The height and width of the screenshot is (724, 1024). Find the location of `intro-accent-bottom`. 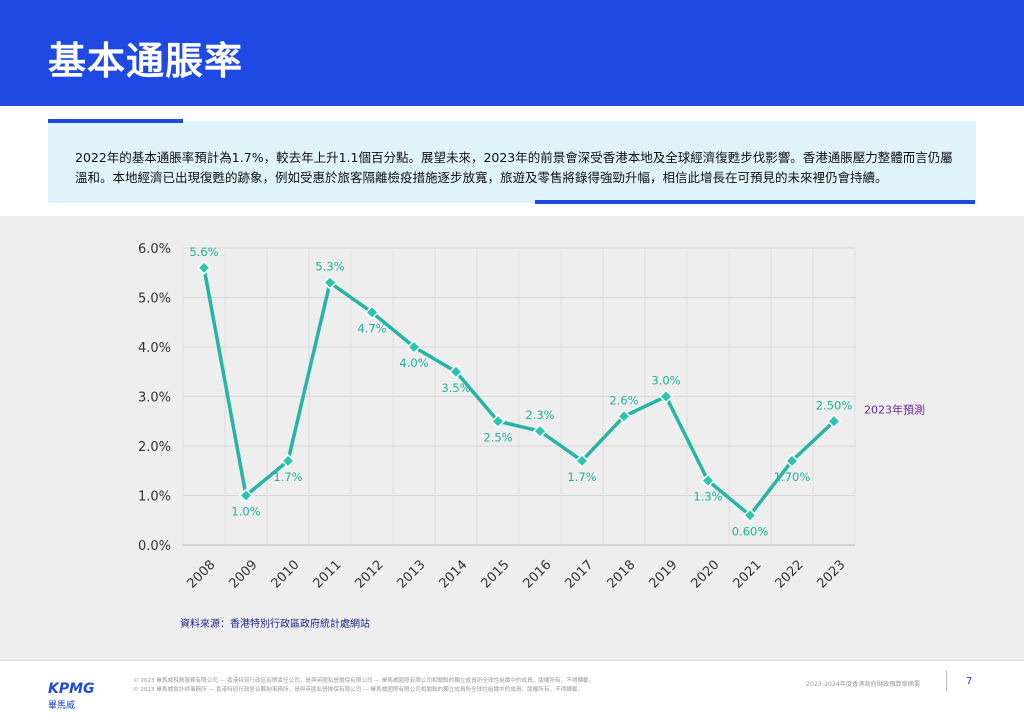

intro-accent-bottom is located at coordinates (755, 202).